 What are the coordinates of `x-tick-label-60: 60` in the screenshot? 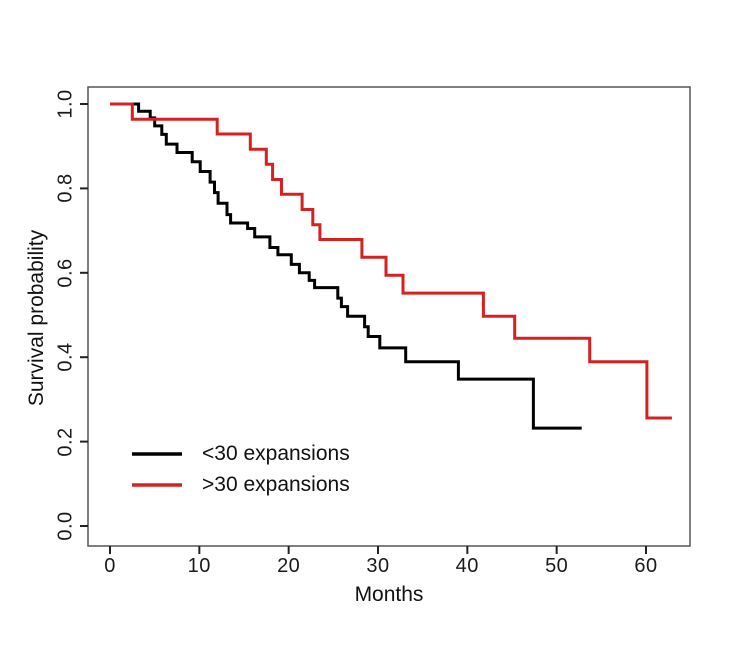 It's located at (646, 566).